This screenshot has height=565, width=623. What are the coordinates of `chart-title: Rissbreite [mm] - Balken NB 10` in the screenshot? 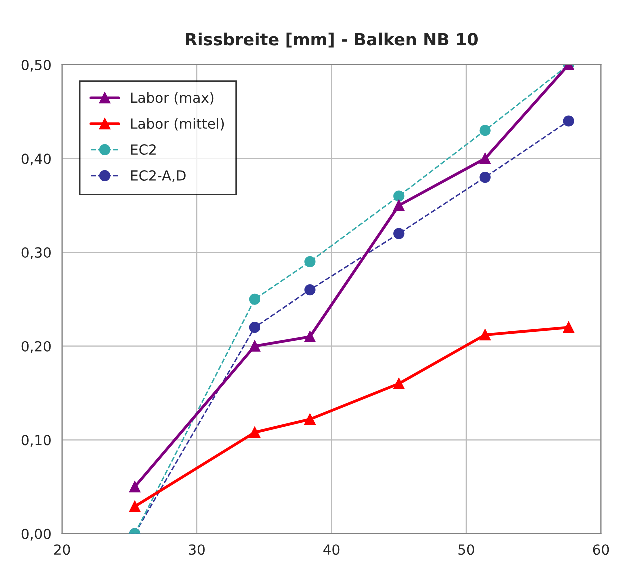 It's located at (332, 40).